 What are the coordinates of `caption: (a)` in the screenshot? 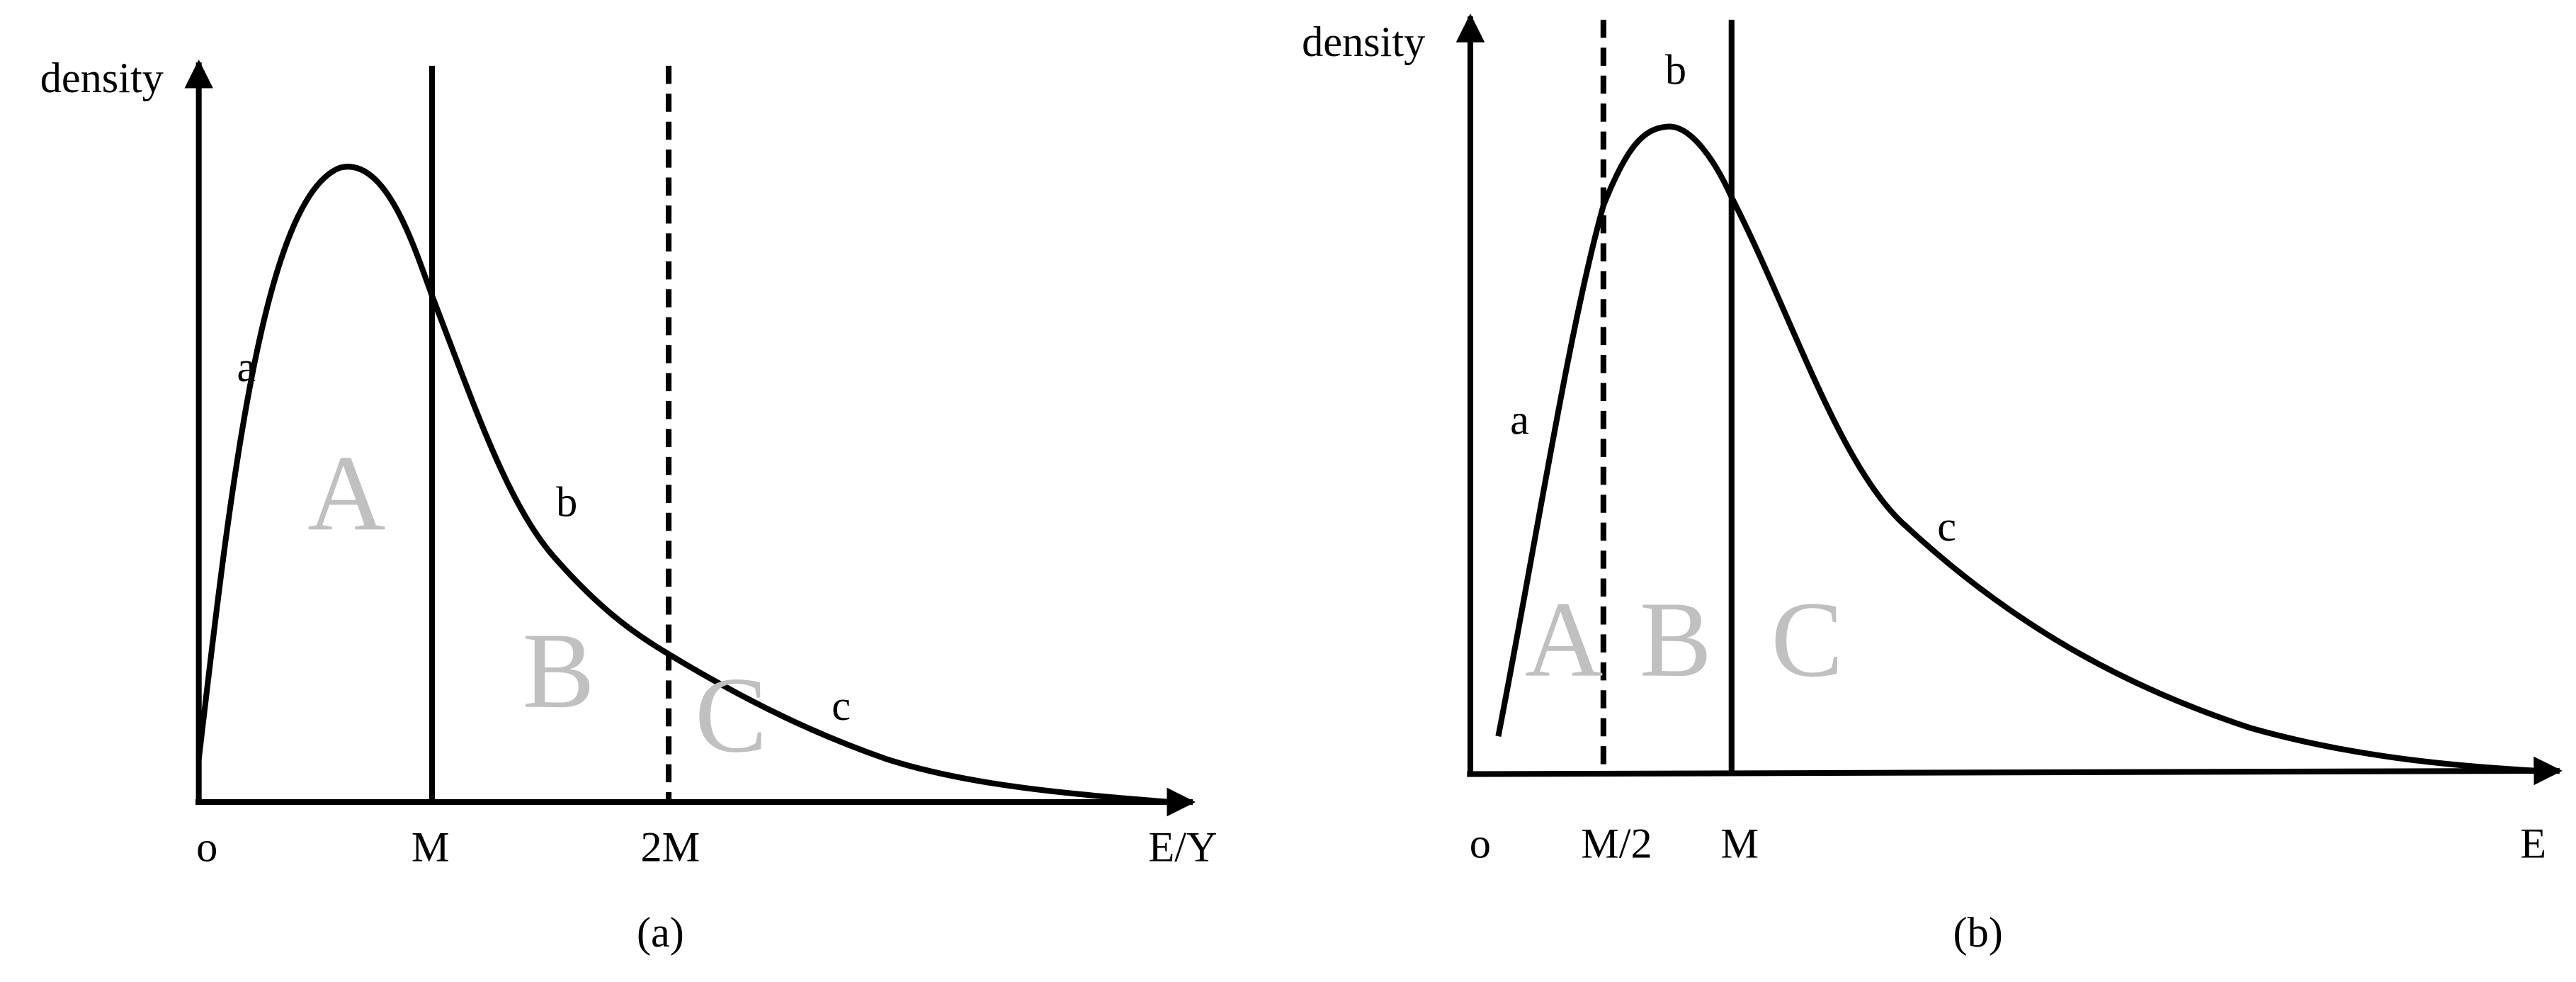 It's located at (660, 932).